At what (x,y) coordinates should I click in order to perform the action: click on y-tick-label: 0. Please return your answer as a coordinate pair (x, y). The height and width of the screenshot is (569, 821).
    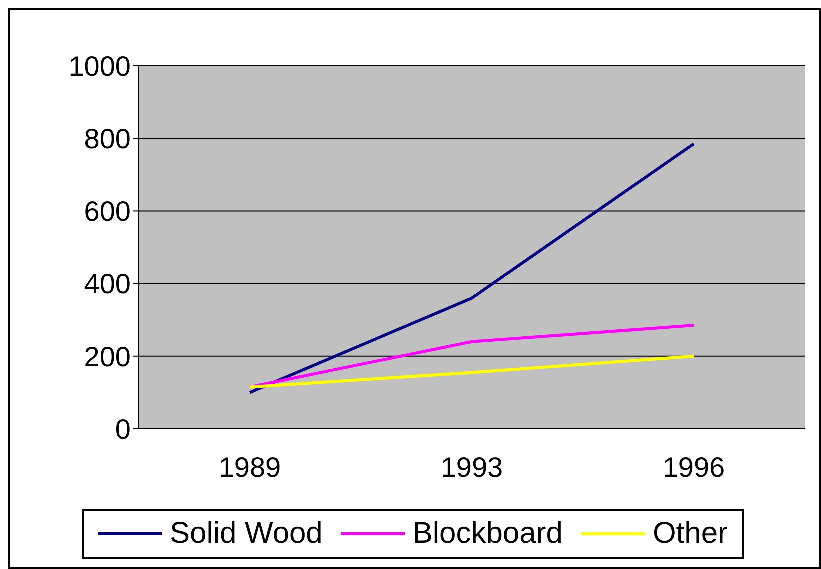
    Looking at the image, I should click on (123, 429).